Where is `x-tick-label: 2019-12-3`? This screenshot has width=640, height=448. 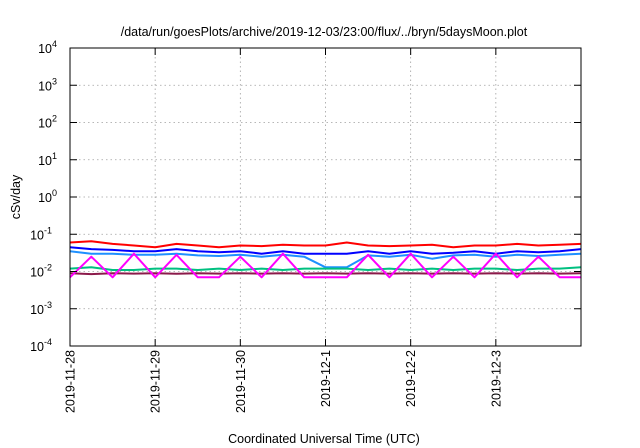 x-tick-label: 2019-12-3 is located at coordinates (496, 378).